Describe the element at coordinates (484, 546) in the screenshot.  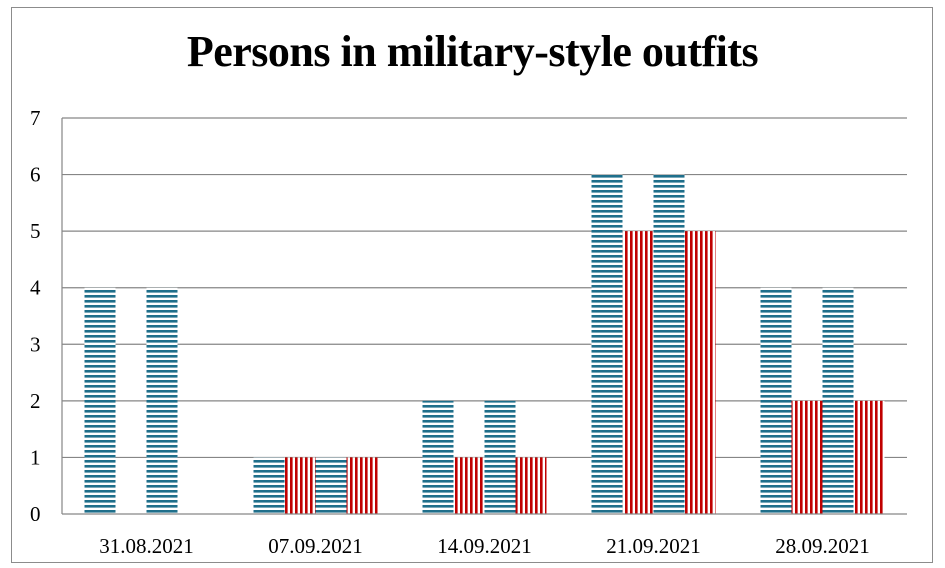
I see `x-tick-label: 14.09.2021` at that location.